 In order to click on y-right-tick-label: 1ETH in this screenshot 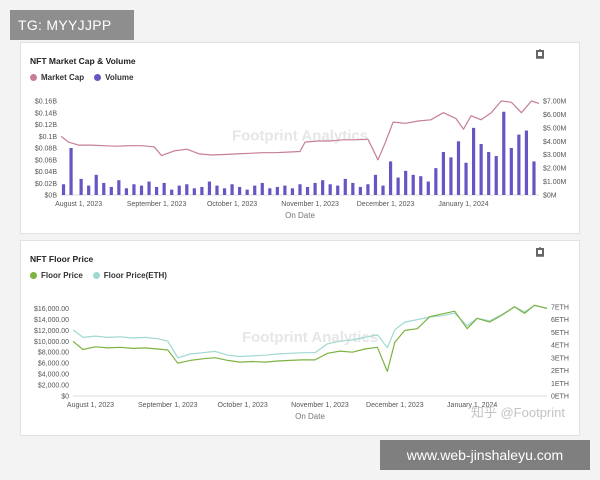, I will do `click(560, 384)`.